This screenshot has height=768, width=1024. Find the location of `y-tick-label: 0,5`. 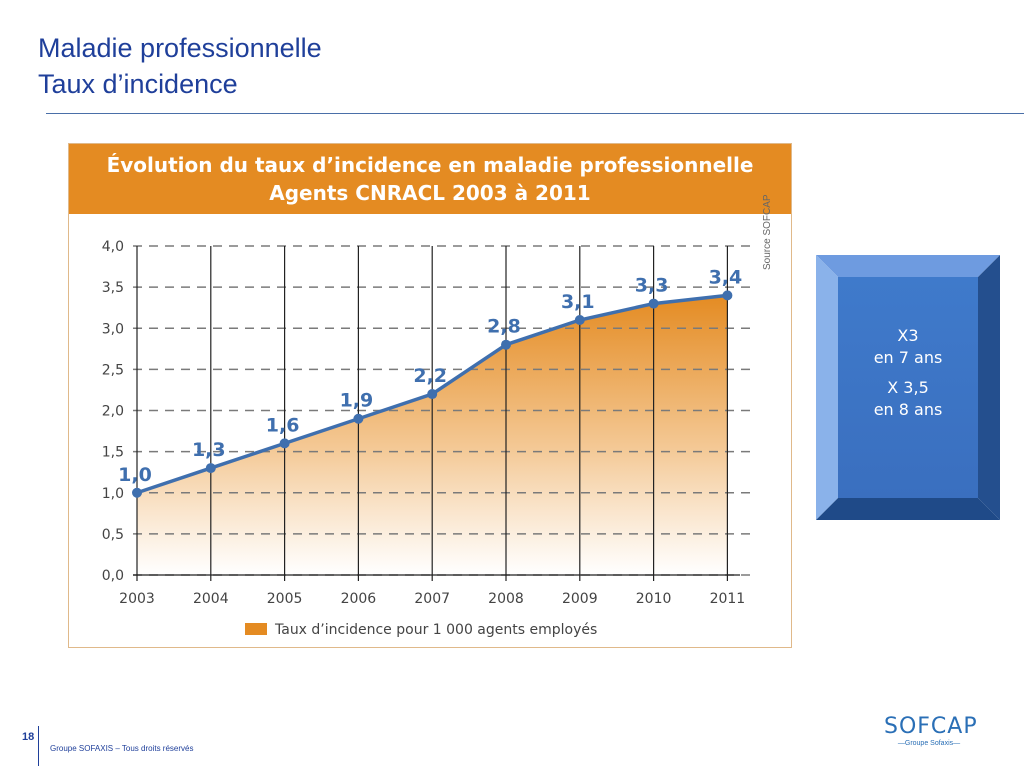

y-tick-label: 0,5 is located at coordinates (113, 535).